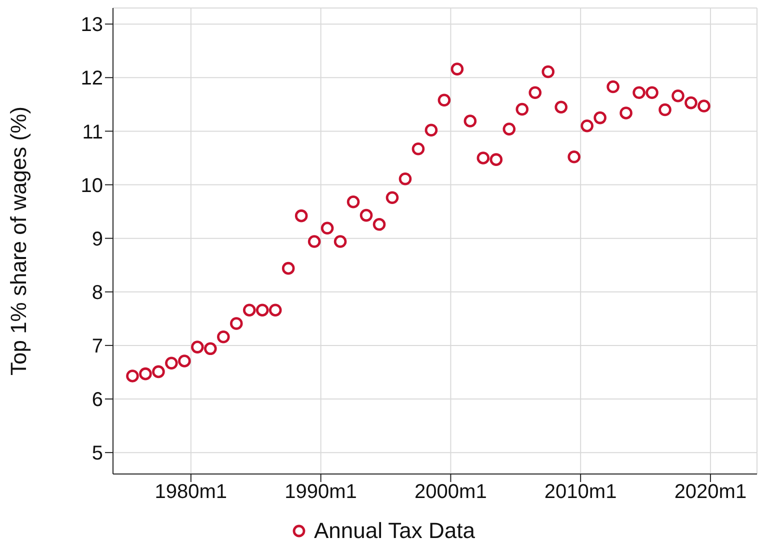  Describe the element at coordinates (97, 453) in the screenshot. I see `y-tick-label: 5` at that location.